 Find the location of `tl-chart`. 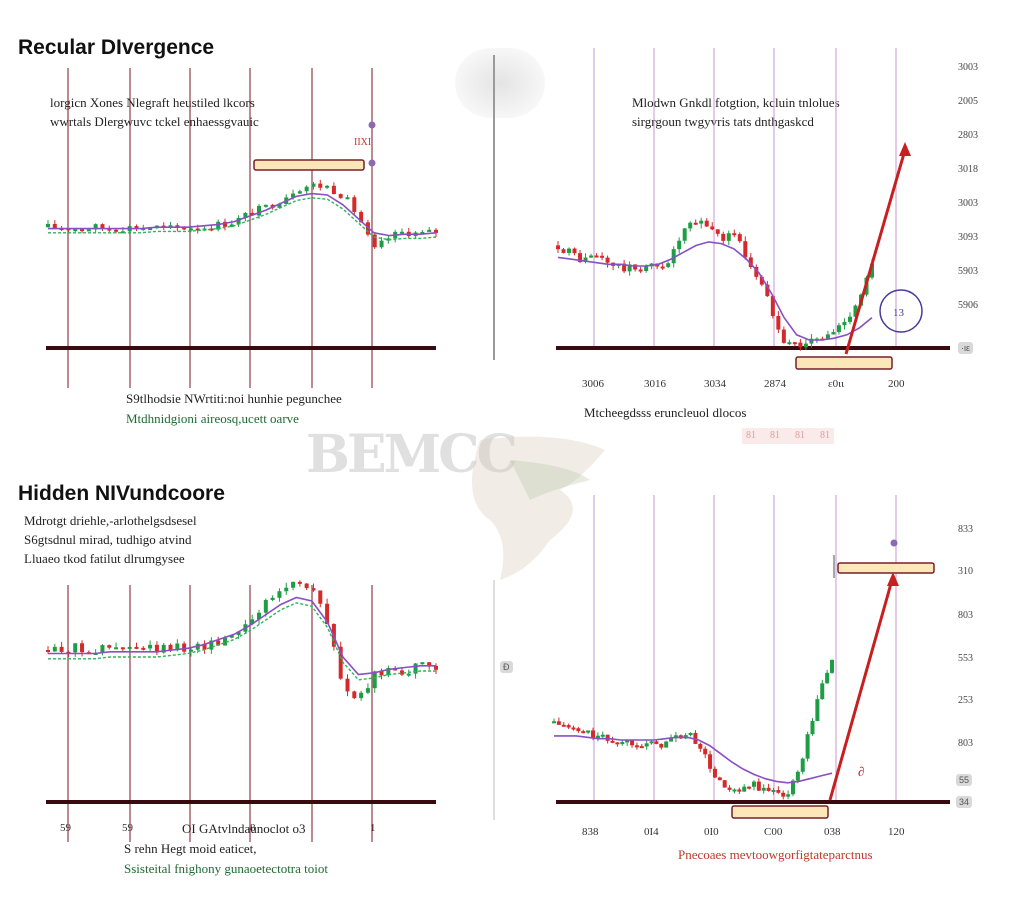

tl-chart is located at coordinates (242, 228).